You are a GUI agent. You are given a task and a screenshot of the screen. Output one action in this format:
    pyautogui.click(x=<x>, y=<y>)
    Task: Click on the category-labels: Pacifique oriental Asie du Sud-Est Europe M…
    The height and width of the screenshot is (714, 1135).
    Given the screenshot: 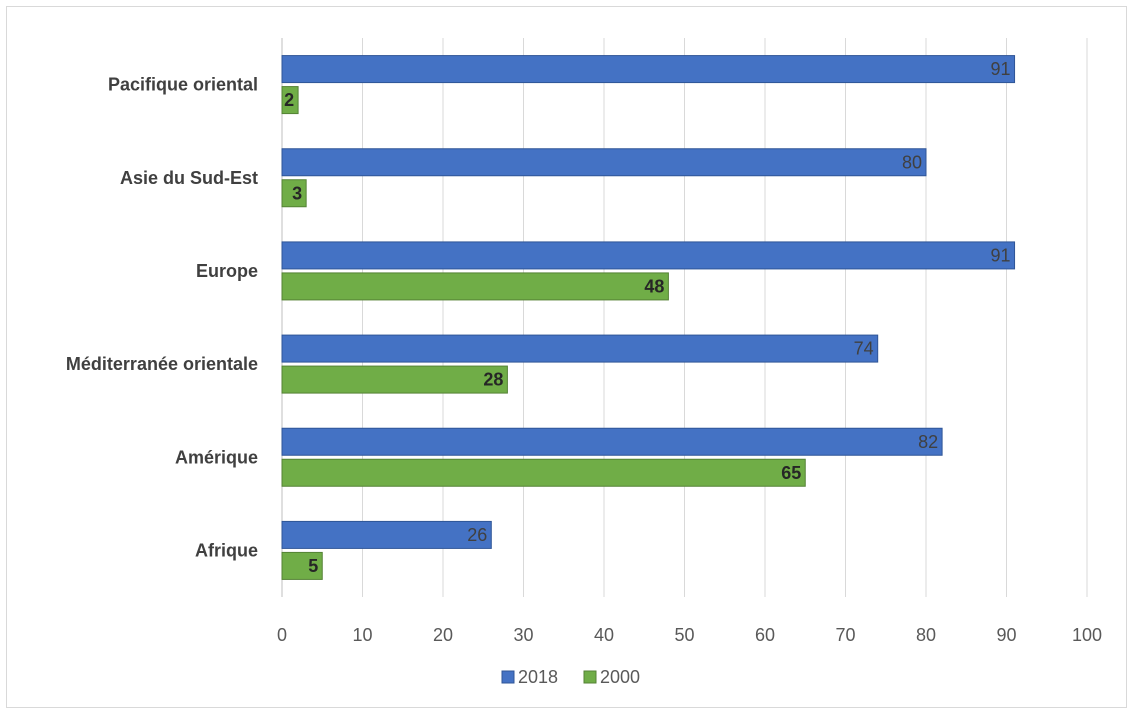 What is the action you would take?
    pyautogui.click(x=162, y=318)
    